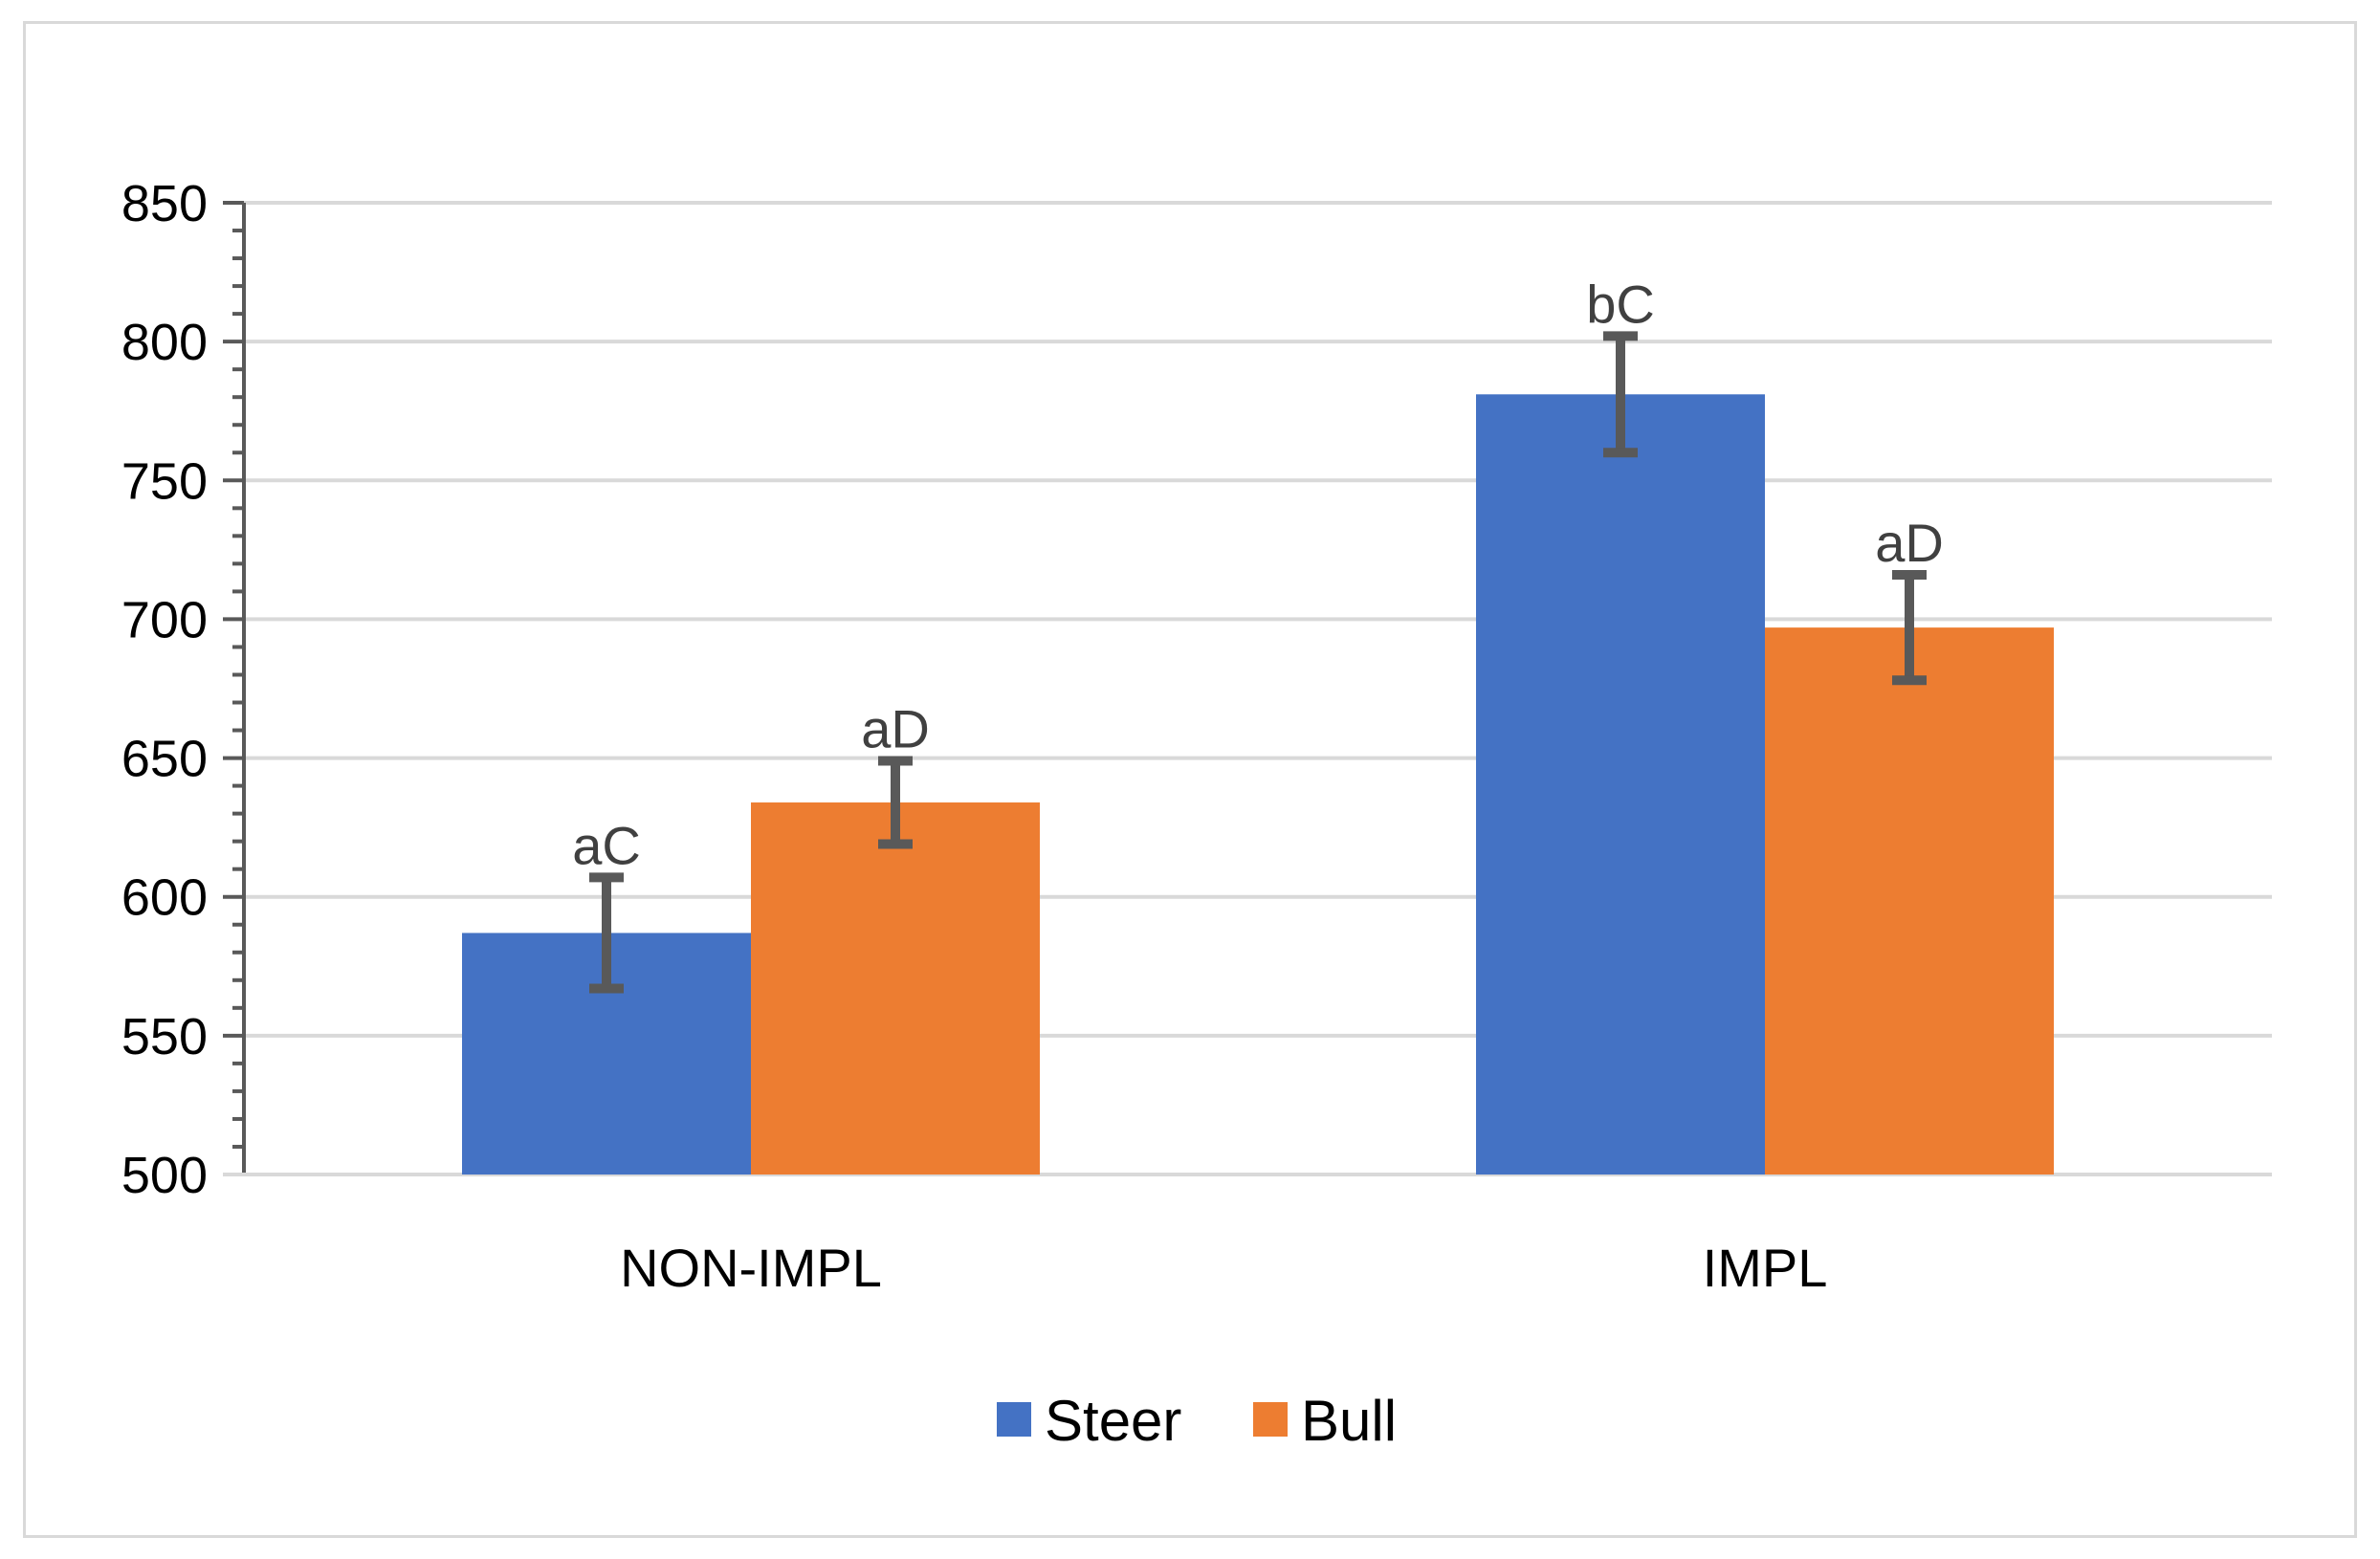 The height and width of the screenshot is (1559, 2380). Describe the element at coordinates (1621, 304) in the screenshot. I see `data-label: bC` at that location.